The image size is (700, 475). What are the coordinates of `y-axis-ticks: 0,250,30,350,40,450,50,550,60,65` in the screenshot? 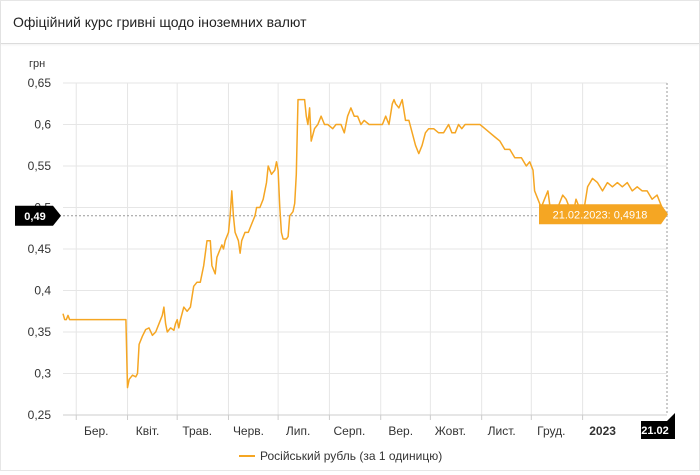 It's located at (40, 249).